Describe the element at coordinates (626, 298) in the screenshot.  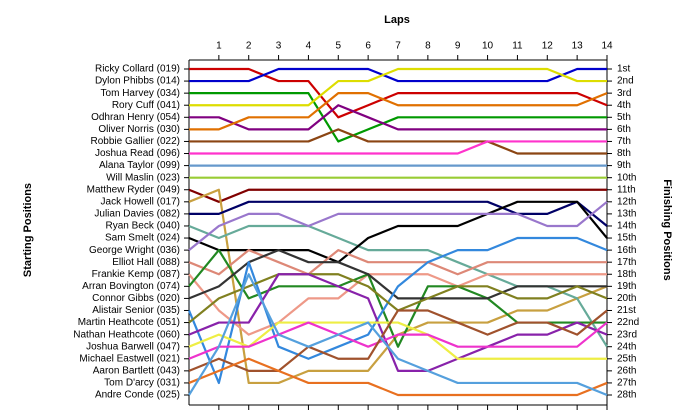
I see `y-tick-label: 20th` at that location.